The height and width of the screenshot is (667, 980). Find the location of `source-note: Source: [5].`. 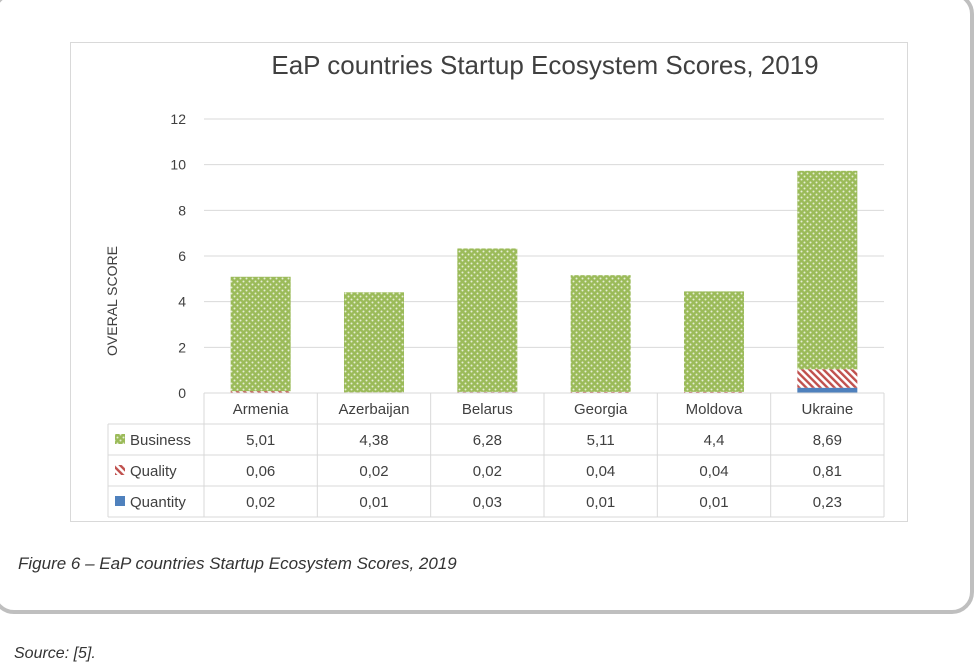

source-note: Source: [5]. is located at coordinates (55, 653).